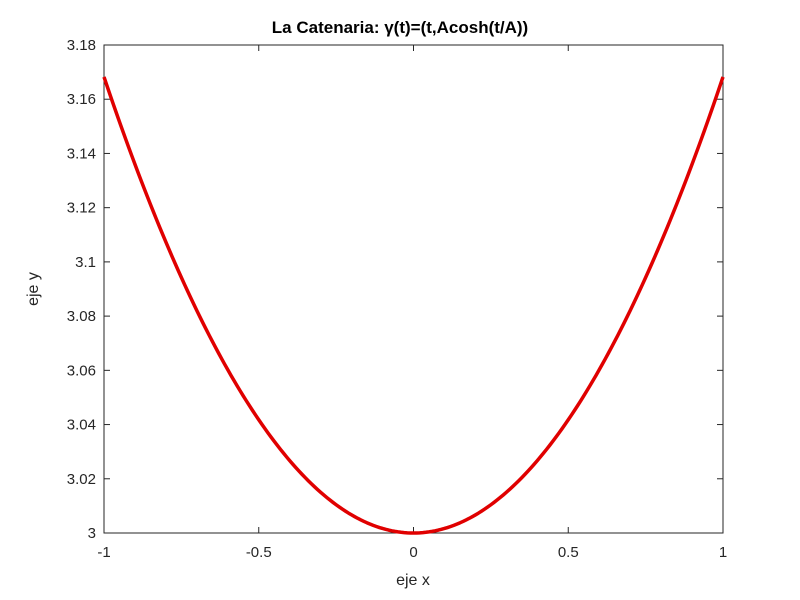 The image size is (800, 600). Describe the element at coordinates (103, 552) in the screenshot. I see `x-tick-label: -1` at that location.